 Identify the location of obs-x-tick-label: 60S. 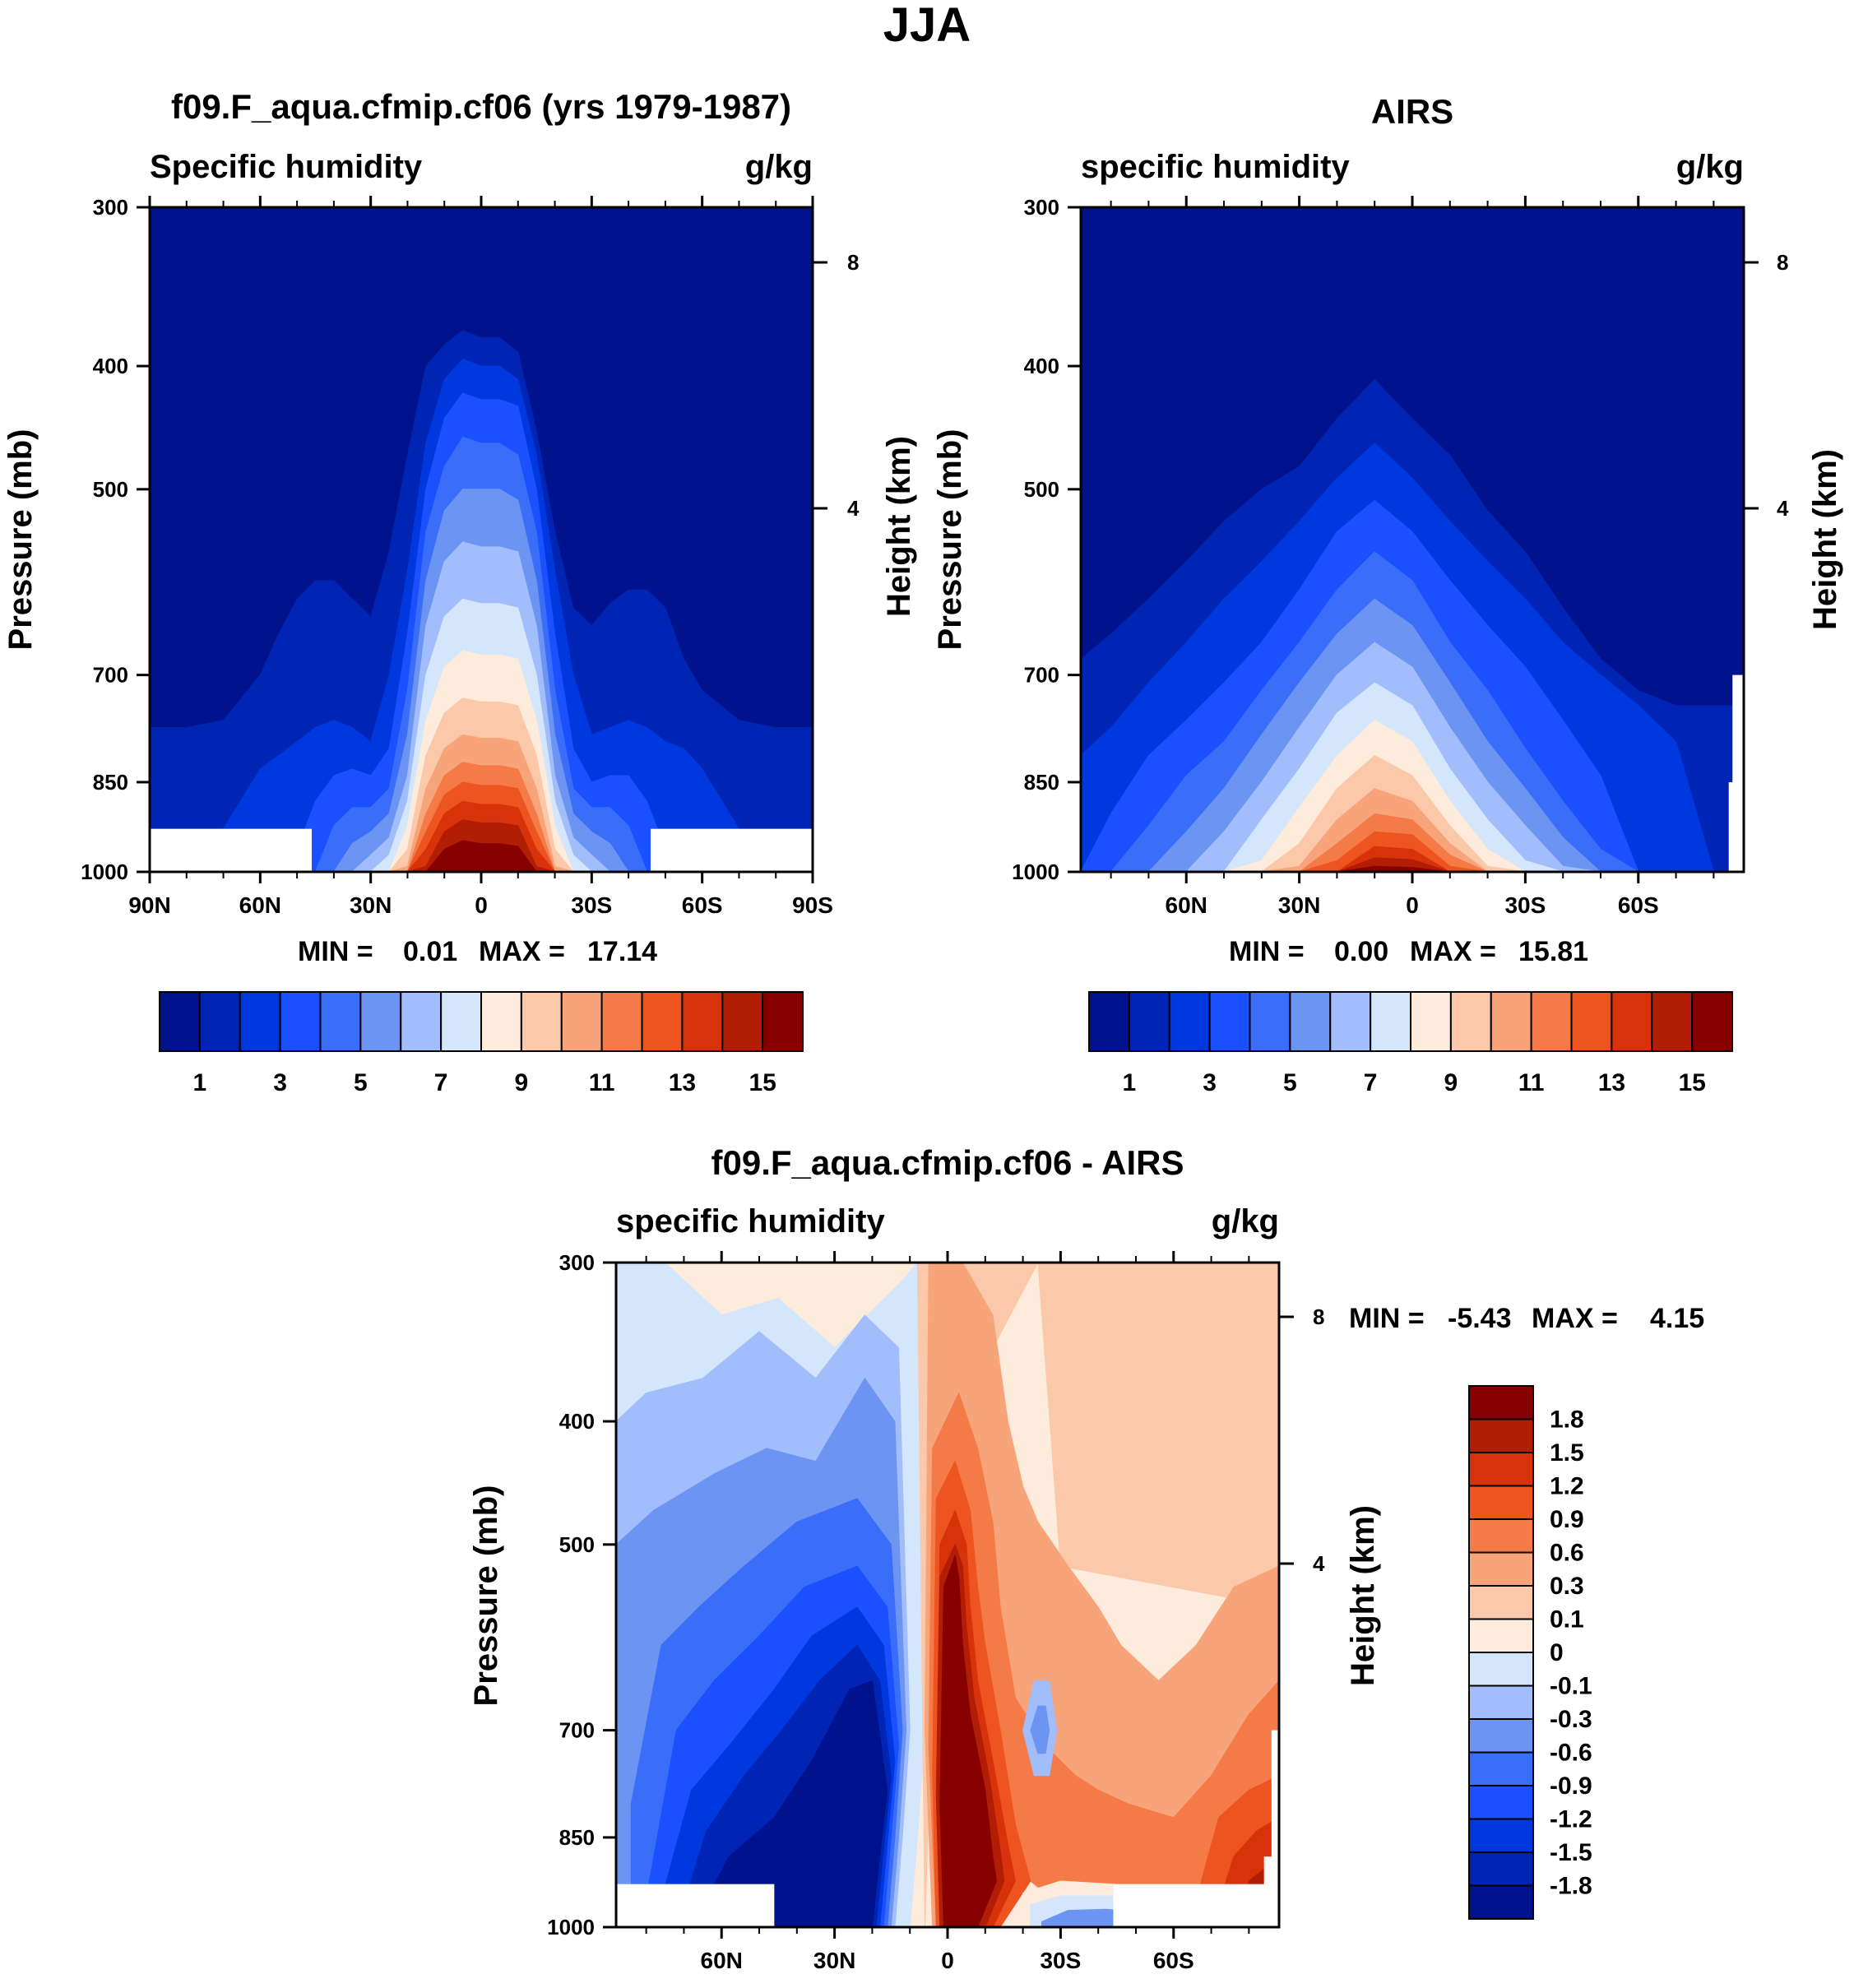
(1638, 905).